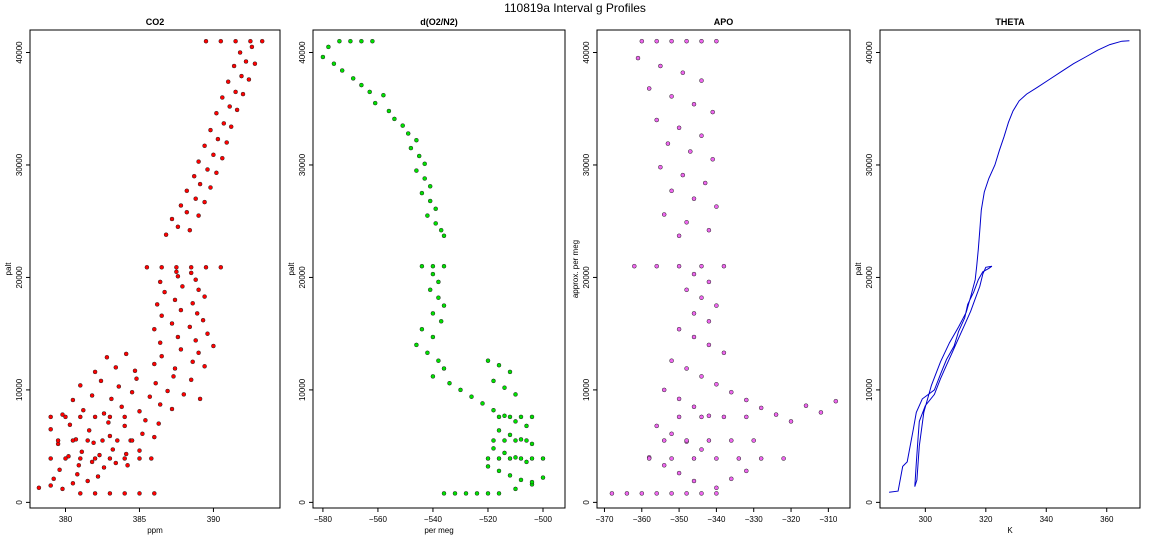 The width and height of the screenshot is (1150, 550). What do you see at coordinates (575, 269) in the screenshot?
I see `y-axis-label: approx. per meg` at bounding box center [575, 269].